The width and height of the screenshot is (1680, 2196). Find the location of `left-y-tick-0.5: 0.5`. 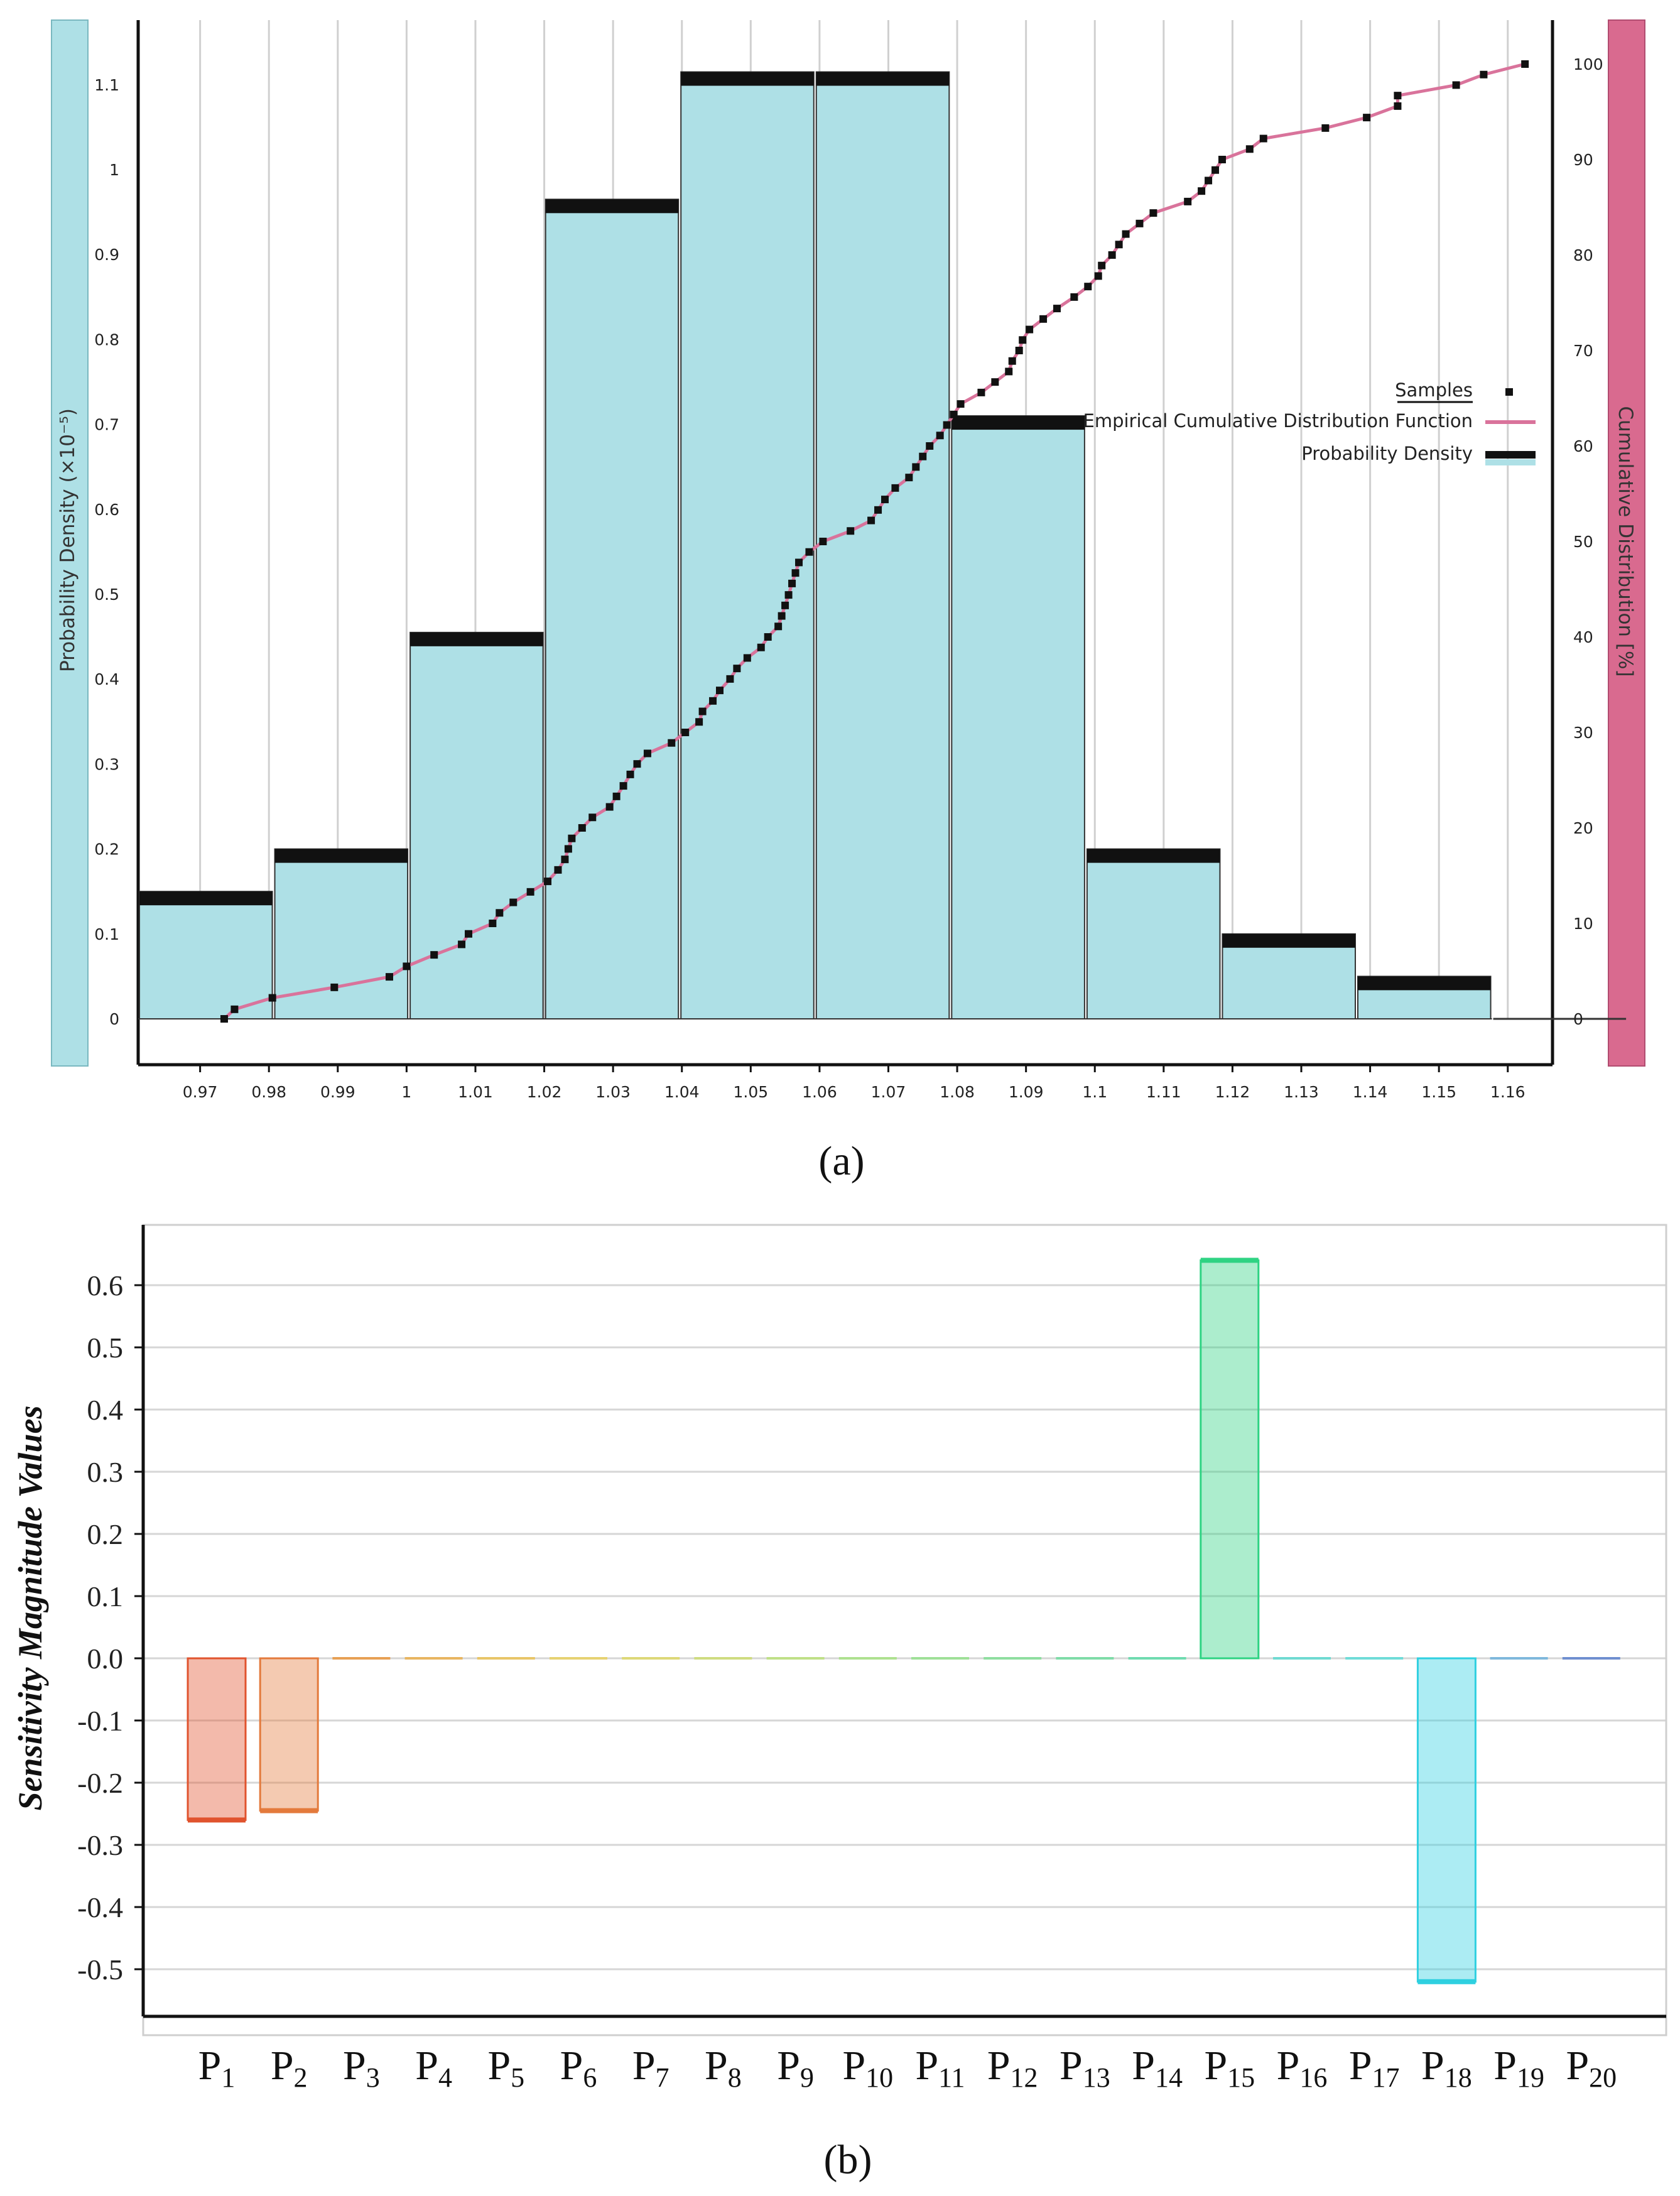

left-y-tick-0.5: 0.5 is located at coordinates (106, 594).